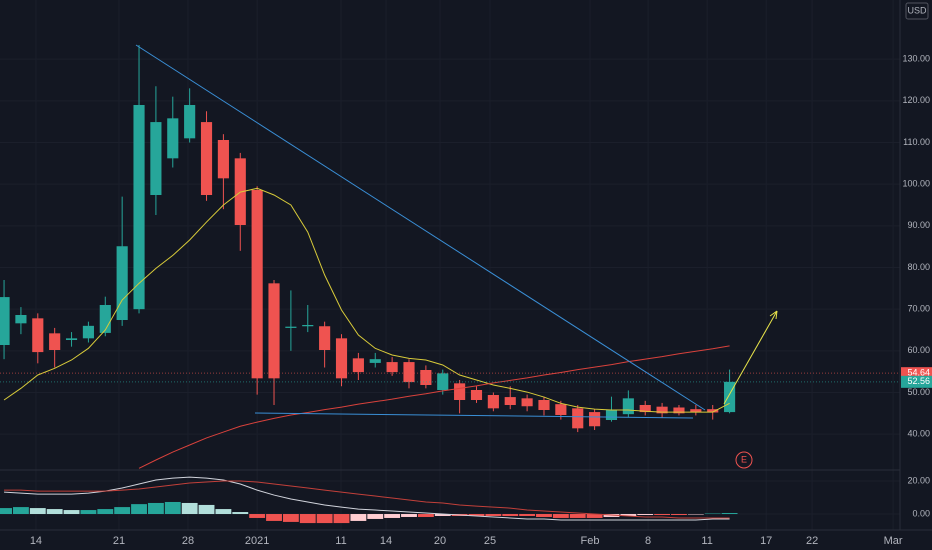 This screenshot has height=550, width=932. What do you see at coordinates (188, 541) in the screenshot?
I see `x-tick-label: 28` at bounding box center [188, 541].